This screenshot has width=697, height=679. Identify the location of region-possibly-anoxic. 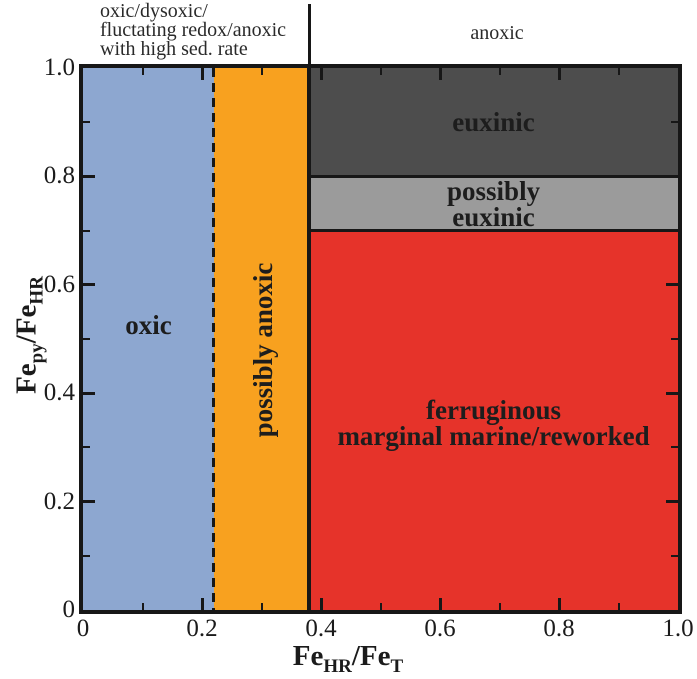
(261, 339).